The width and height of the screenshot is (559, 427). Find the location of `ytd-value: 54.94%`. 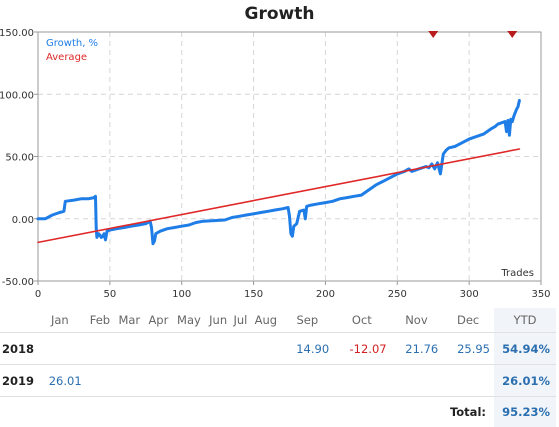

ytd-value: 54.94% is located at coordinates (525, 349).